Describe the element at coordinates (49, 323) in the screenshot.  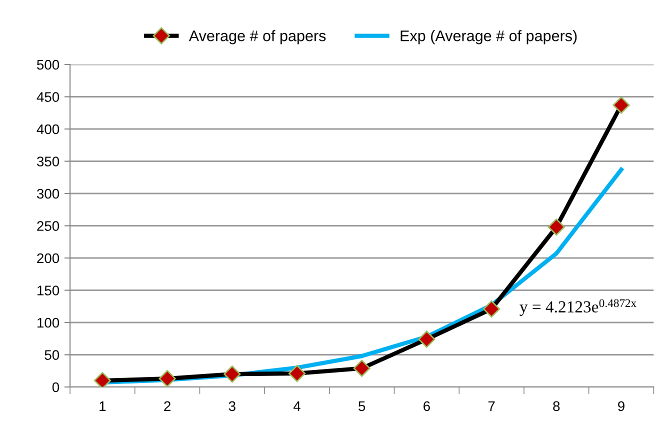
I see `y-tick-label: 100` at that location.